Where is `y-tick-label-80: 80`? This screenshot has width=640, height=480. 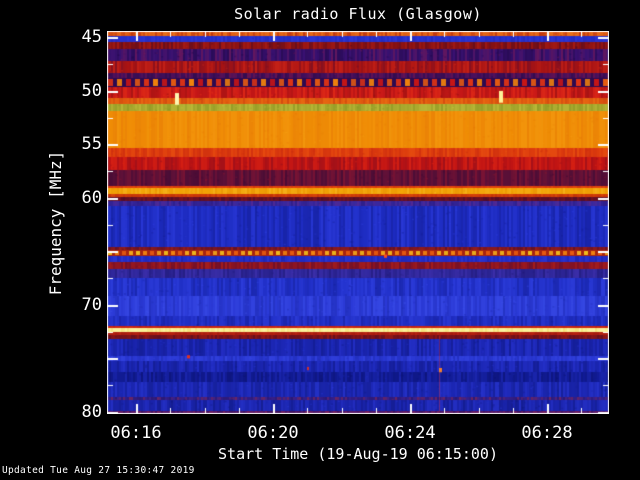
y-tick-label-80: 80 is located at coordinates (91, 411).